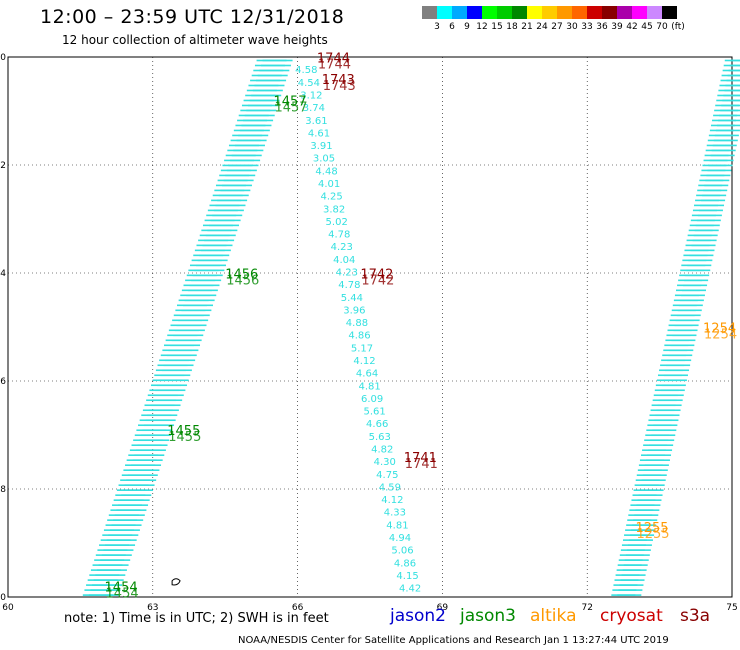 This screenshot has width=740, height=650. What do you see at coordinates (331, 197) in the screenshot?
I see `swh-value: 4.25` at bounding box center [331, 197].